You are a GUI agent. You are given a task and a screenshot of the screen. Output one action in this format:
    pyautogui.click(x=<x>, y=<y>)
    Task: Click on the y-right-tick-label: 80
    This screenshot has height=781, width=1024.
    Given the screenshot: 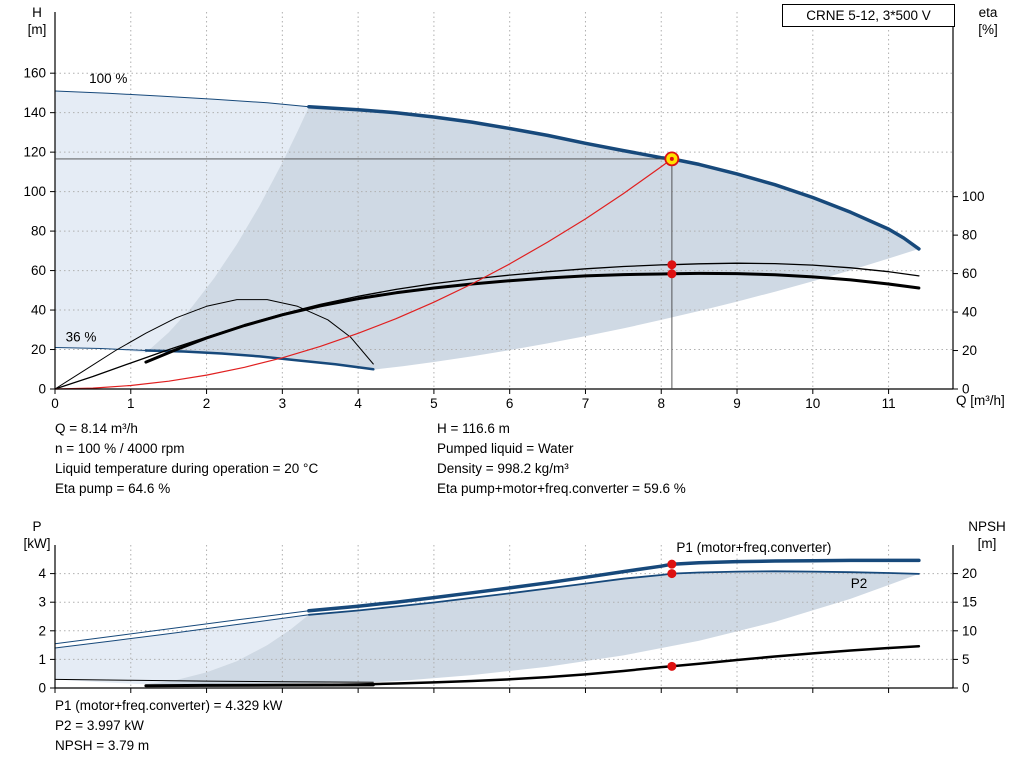 What is the action you would take?
    pyautogui.click(x=969, y=235)
    